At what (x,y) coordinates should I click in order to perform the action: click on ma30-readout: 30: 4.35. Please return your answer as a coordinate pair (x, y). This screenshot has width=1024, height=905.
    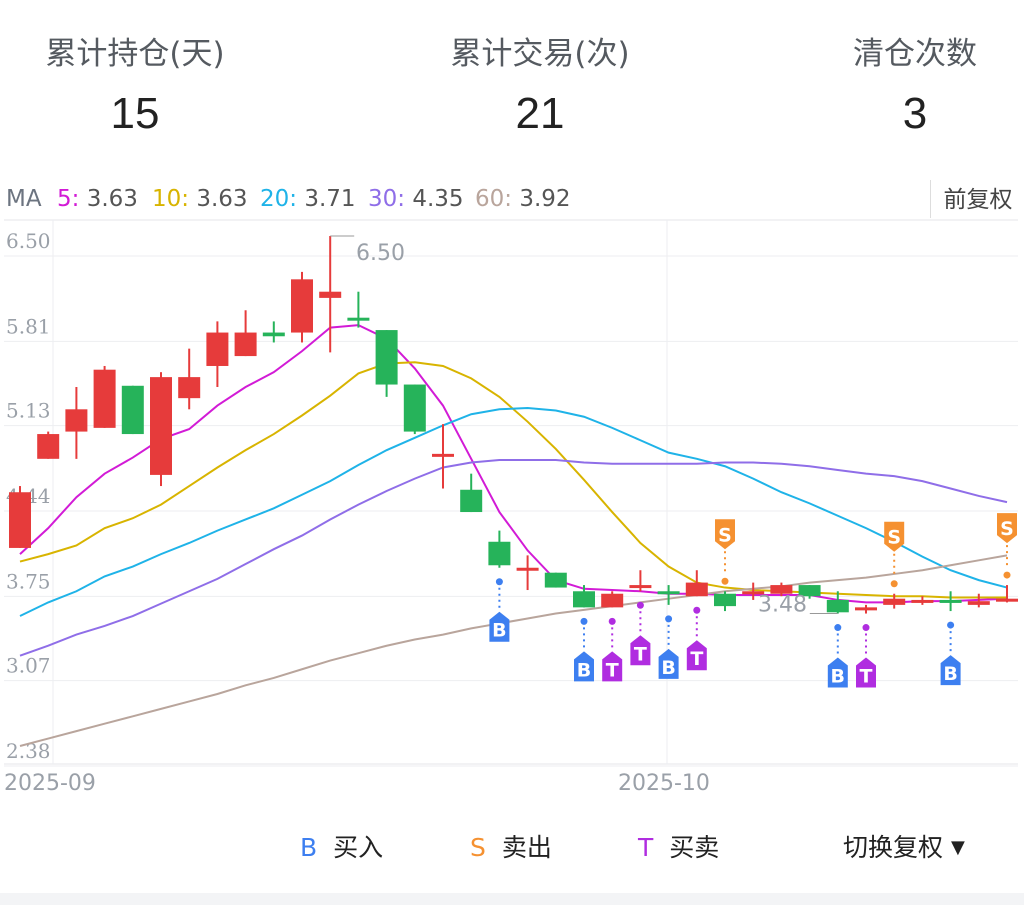
    Looking at the image, I should click on (416, 199).